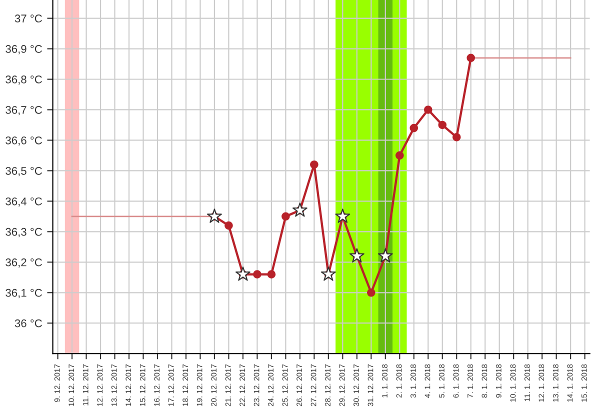 This screenshot has height=416, width=600. What do you see at coordinates (24, 49) in the screenshot?
I see `y-tick-label: 36,9 °C` at bounding box center [24, 49].